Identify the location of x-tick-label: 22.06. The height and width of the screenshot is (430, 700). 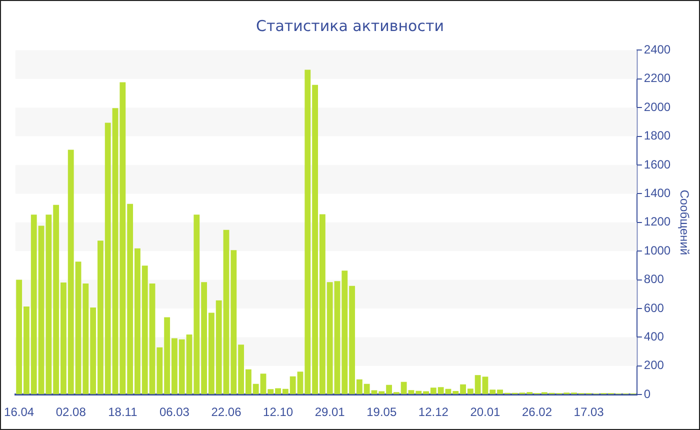
(226, 412).